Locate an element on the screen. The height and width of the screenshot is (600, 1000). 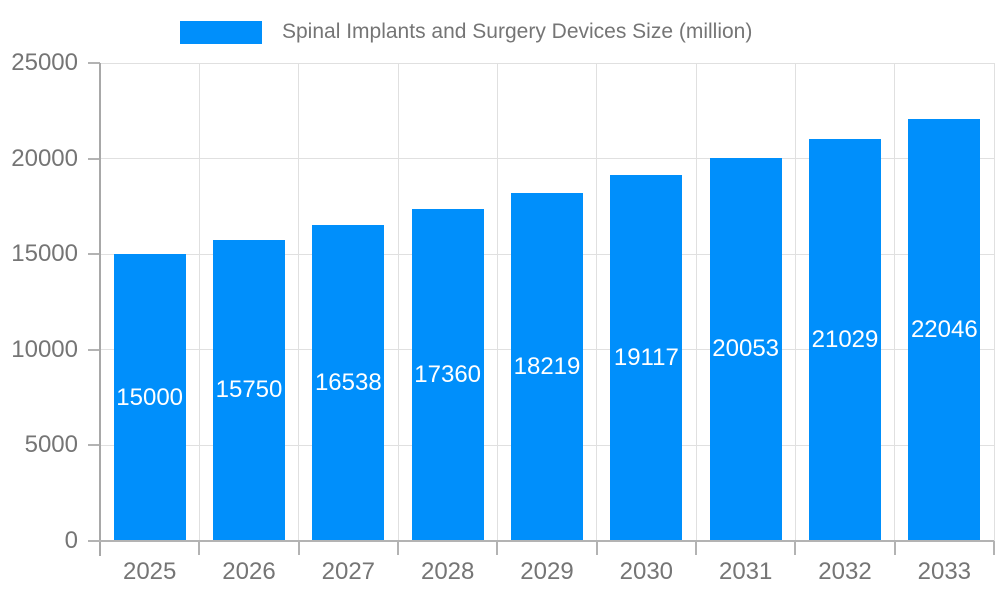
bar: 18219 is located at coordinates (547, 366).